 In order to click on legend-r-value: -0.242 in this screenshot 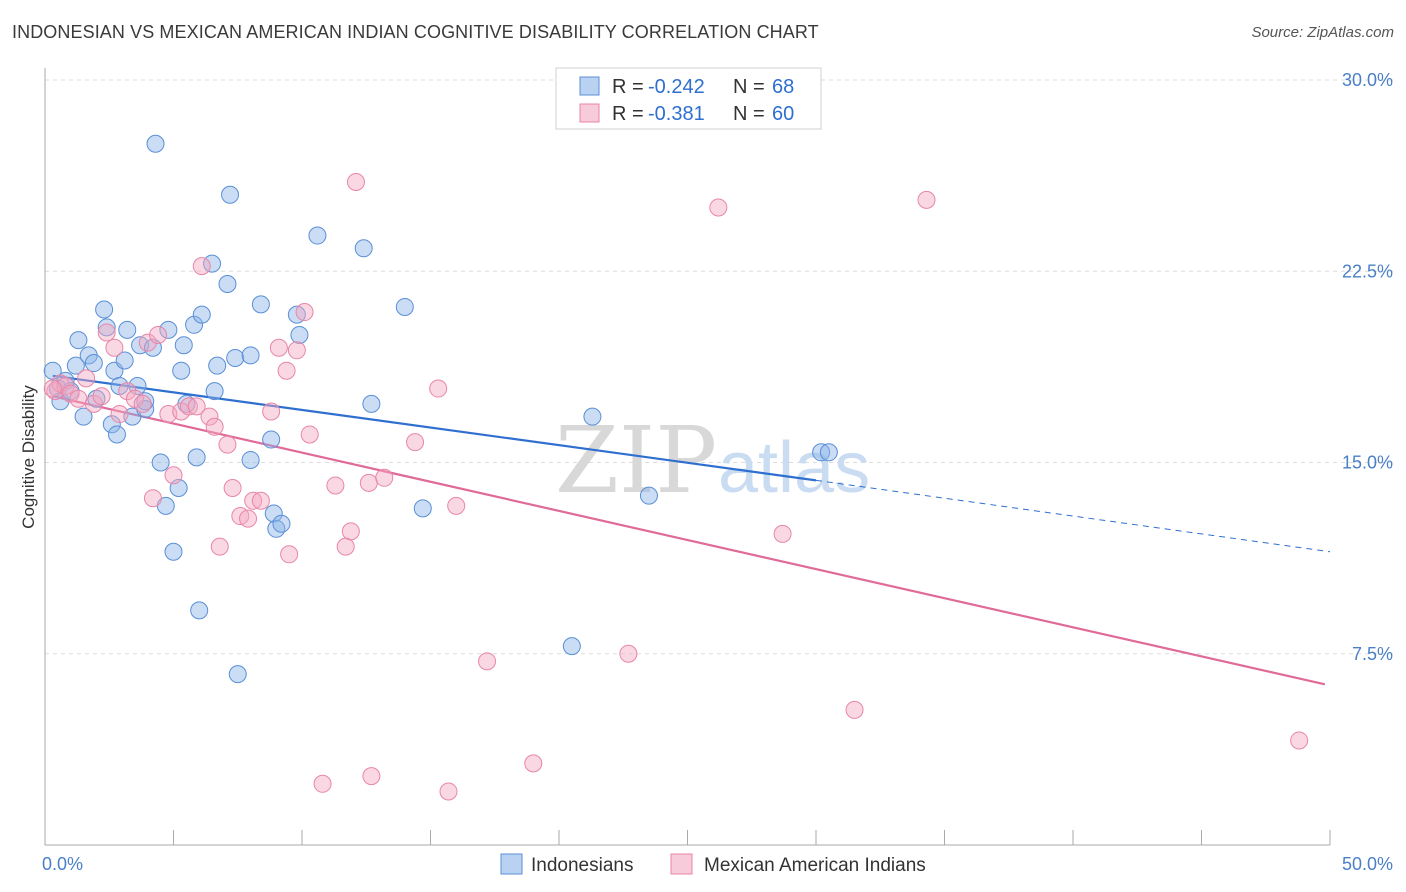, I will do `click(676, 87)`.